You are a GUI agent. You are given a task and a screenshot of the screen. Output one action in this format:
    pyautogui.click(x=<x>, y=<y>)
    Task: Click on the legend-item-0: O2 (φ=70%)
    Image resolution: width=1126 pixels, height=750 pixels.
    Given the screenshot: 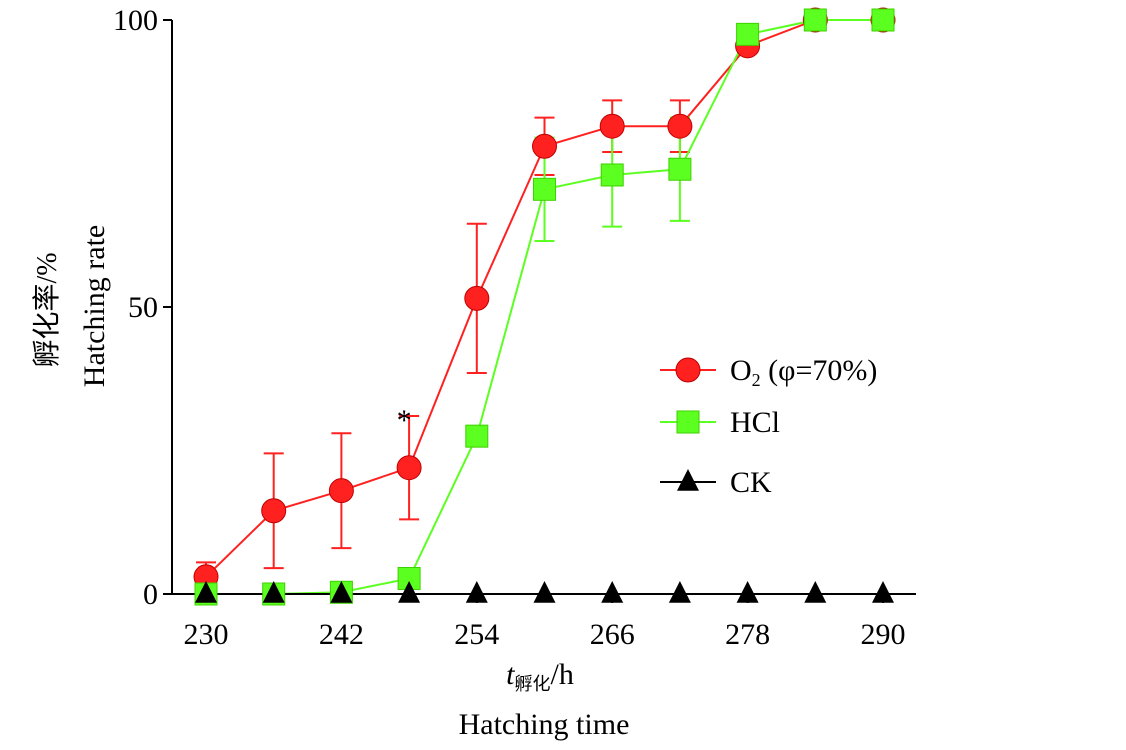 What is the action you would take?
    pyautogui.click(x=768, y=372)
    